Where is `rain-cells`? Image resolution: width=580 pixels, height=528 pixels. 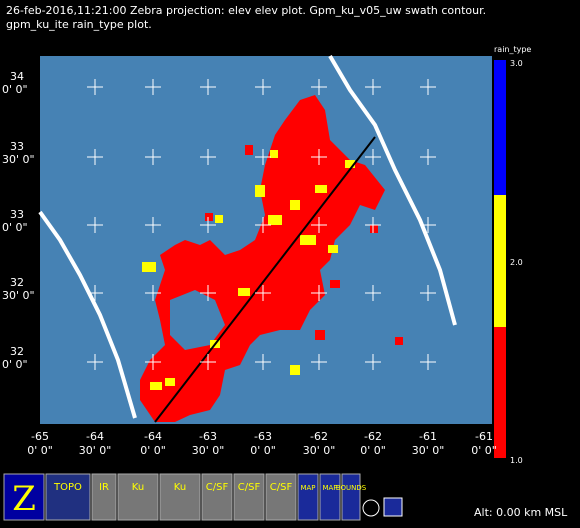
rain-cells is located at coordinates (304, 245).